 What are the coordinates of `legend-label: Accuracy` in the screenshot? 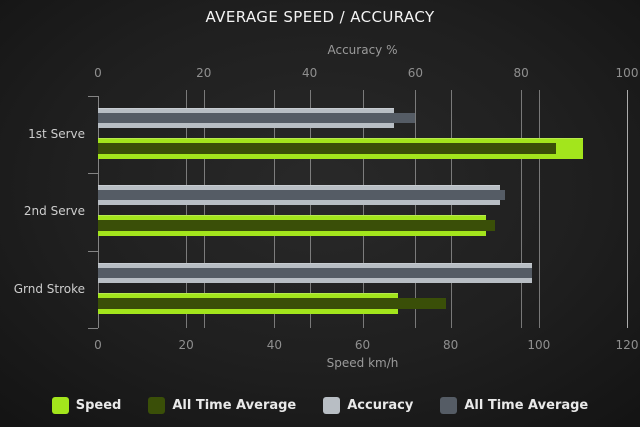 It's located at (380, 405).